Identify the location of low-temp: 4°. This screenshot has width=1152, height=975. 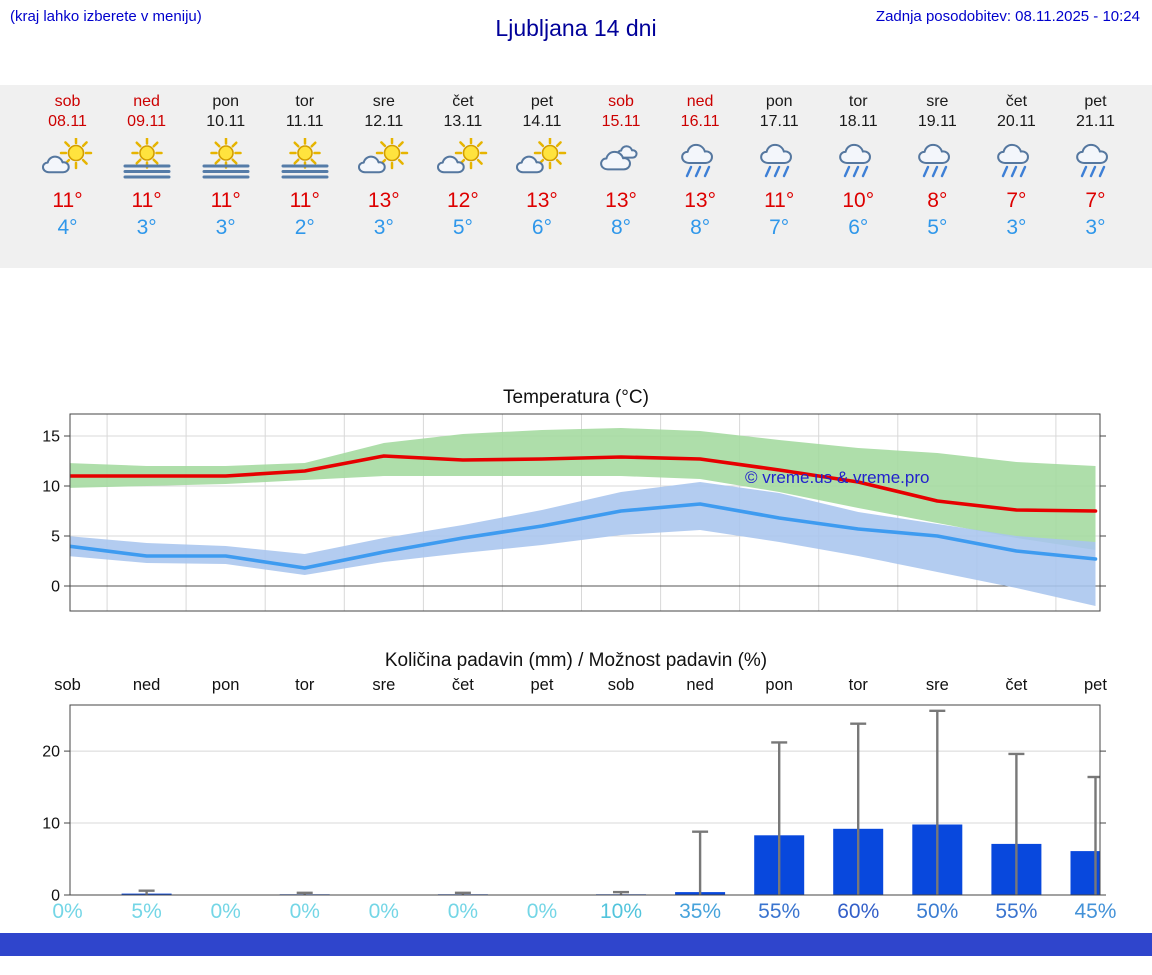
(67, 227).